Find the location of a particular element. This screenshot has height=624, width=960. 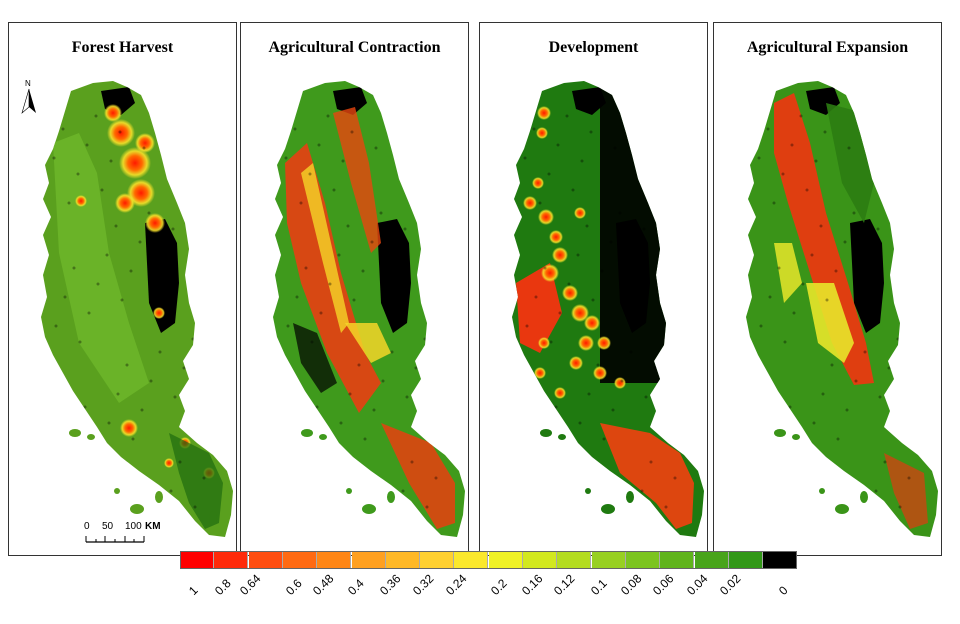

legend-label: 1 is located at coordinates (193, 590).